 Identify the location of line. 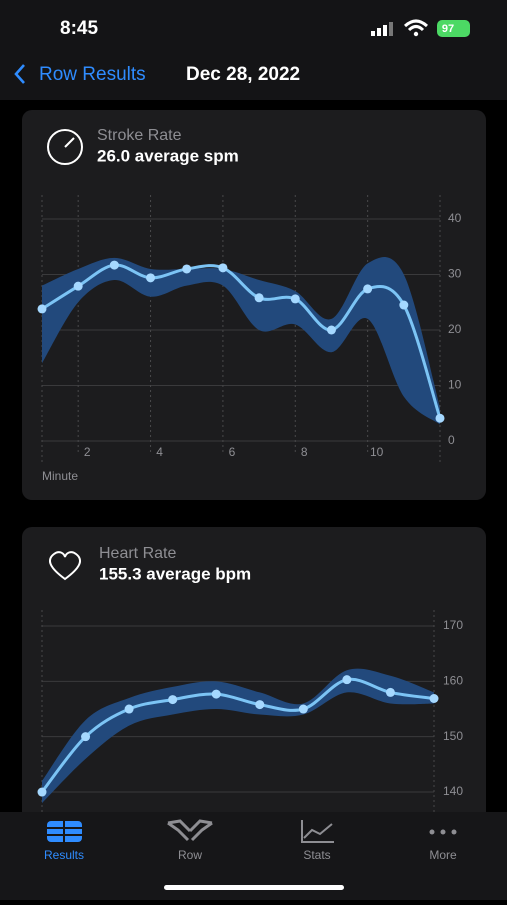
(237, 735).